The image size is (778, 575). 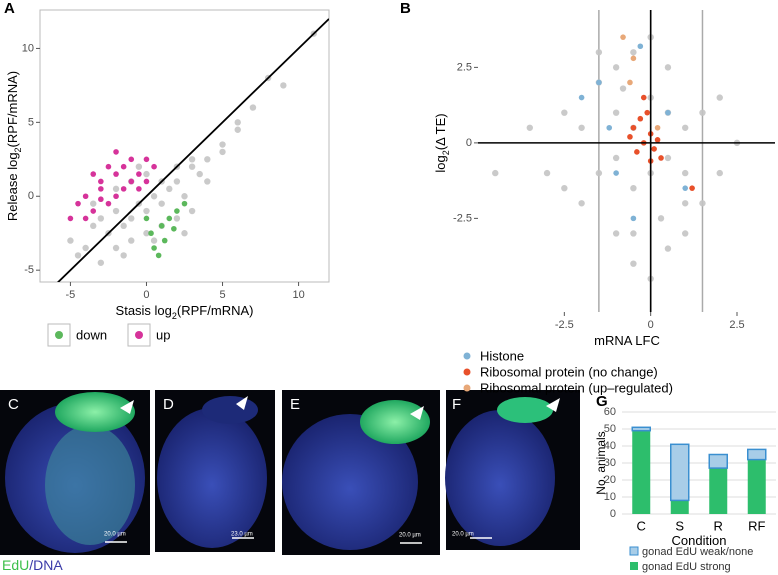 What do you see at coordinates (610, 412) in the screenshot?
I see `y-tick-label: 60` at bounding box center [610, 412].